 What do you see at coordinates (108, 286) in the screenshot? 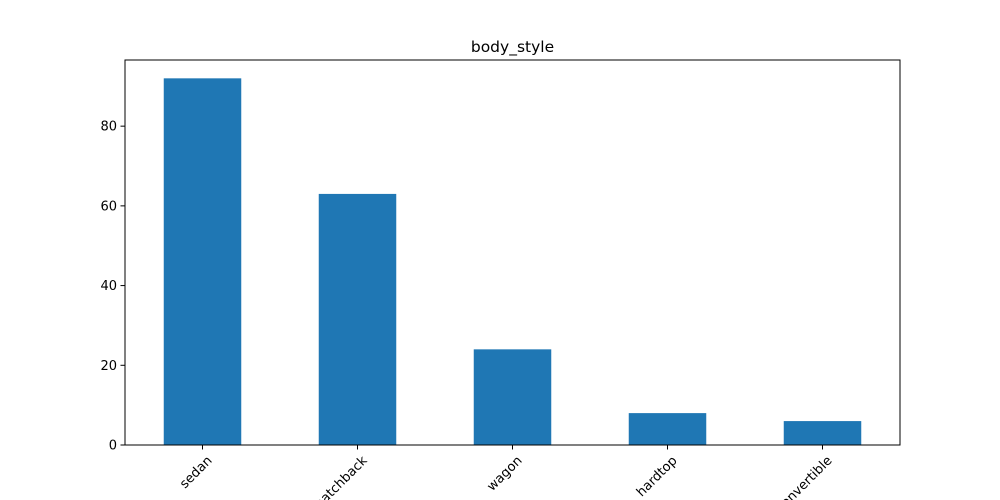
I see `y-tick-label: 40` at bounding box center [108, 286].